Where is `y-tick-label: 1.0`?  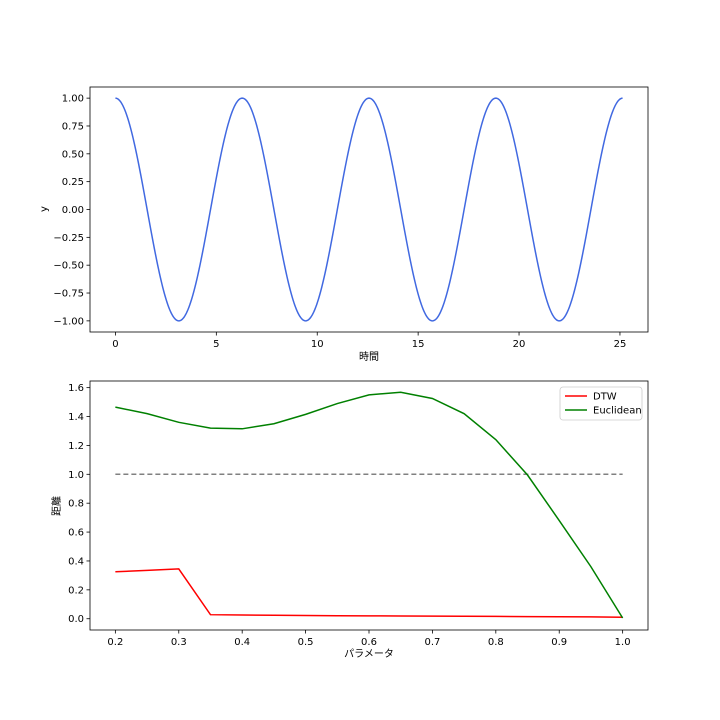 y-tick-label: 1.0 is located at coordinates (76, 475).